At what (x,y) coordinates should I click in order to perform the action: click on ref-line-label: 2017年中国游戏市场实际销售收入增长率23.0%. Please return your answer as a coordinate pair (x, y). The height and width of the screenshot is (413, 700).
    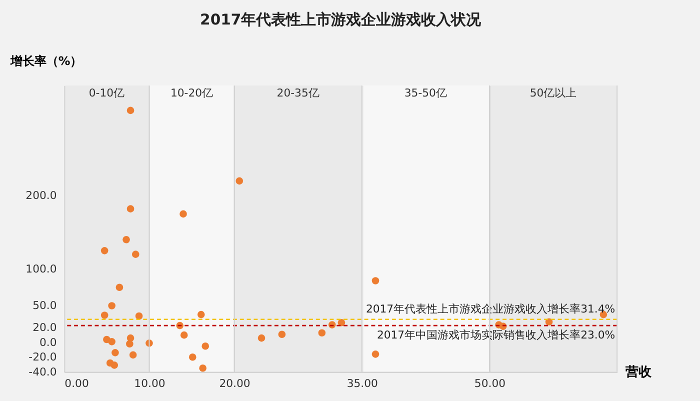
    Looking at the image, I should click on (496, 335).